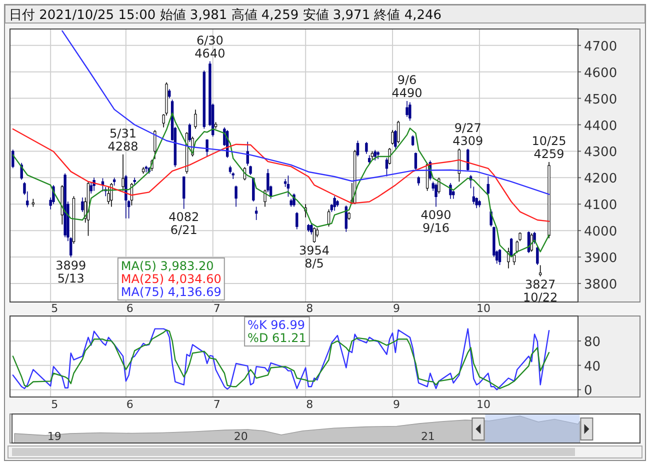  What do you see at coordinates (54, 436) in the screenshot?
I see `x-tick-label: 19` at bounding box center [54, 436].